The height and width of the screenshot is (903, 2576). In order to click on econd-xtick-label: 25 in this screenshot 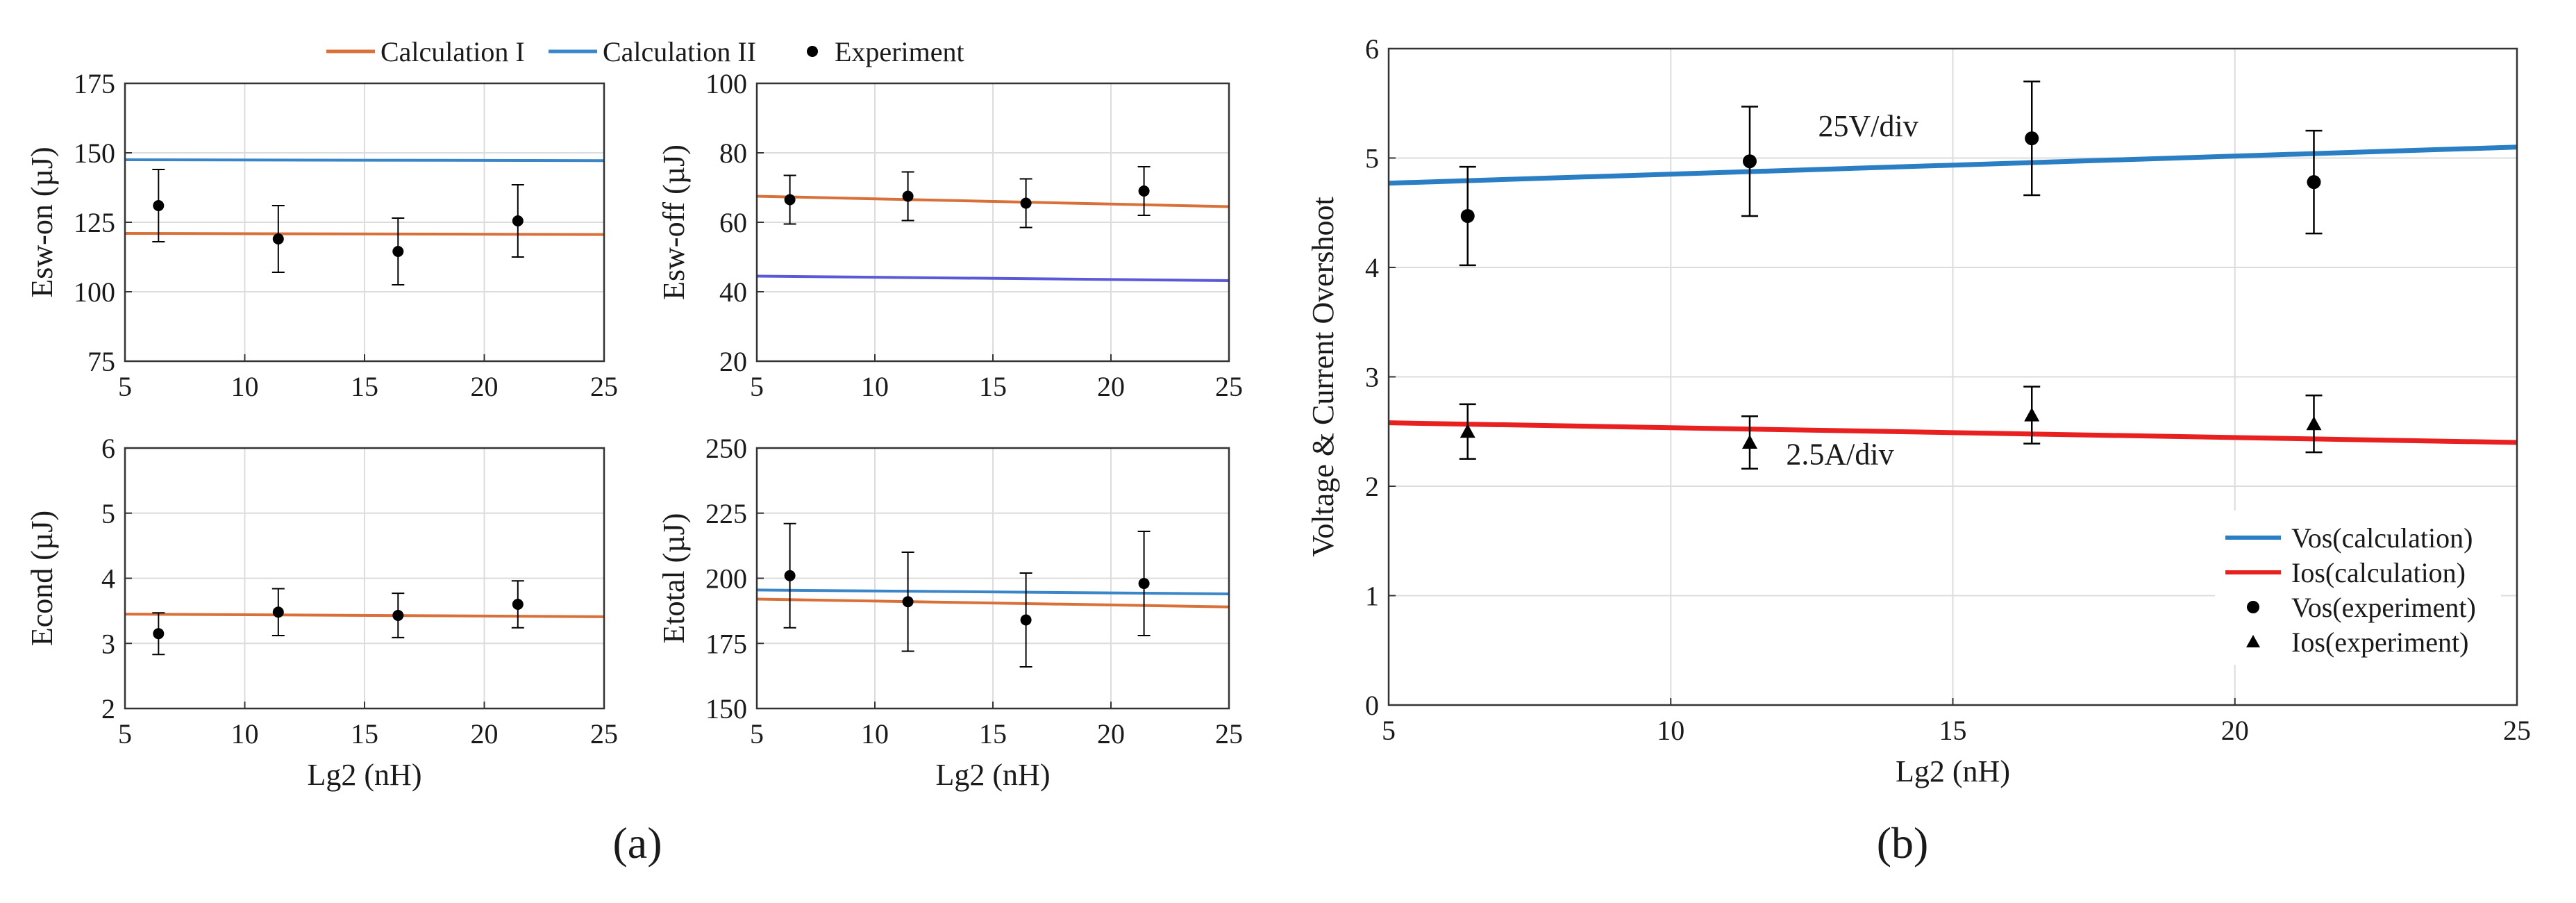, I will do `click(604, 733)`.